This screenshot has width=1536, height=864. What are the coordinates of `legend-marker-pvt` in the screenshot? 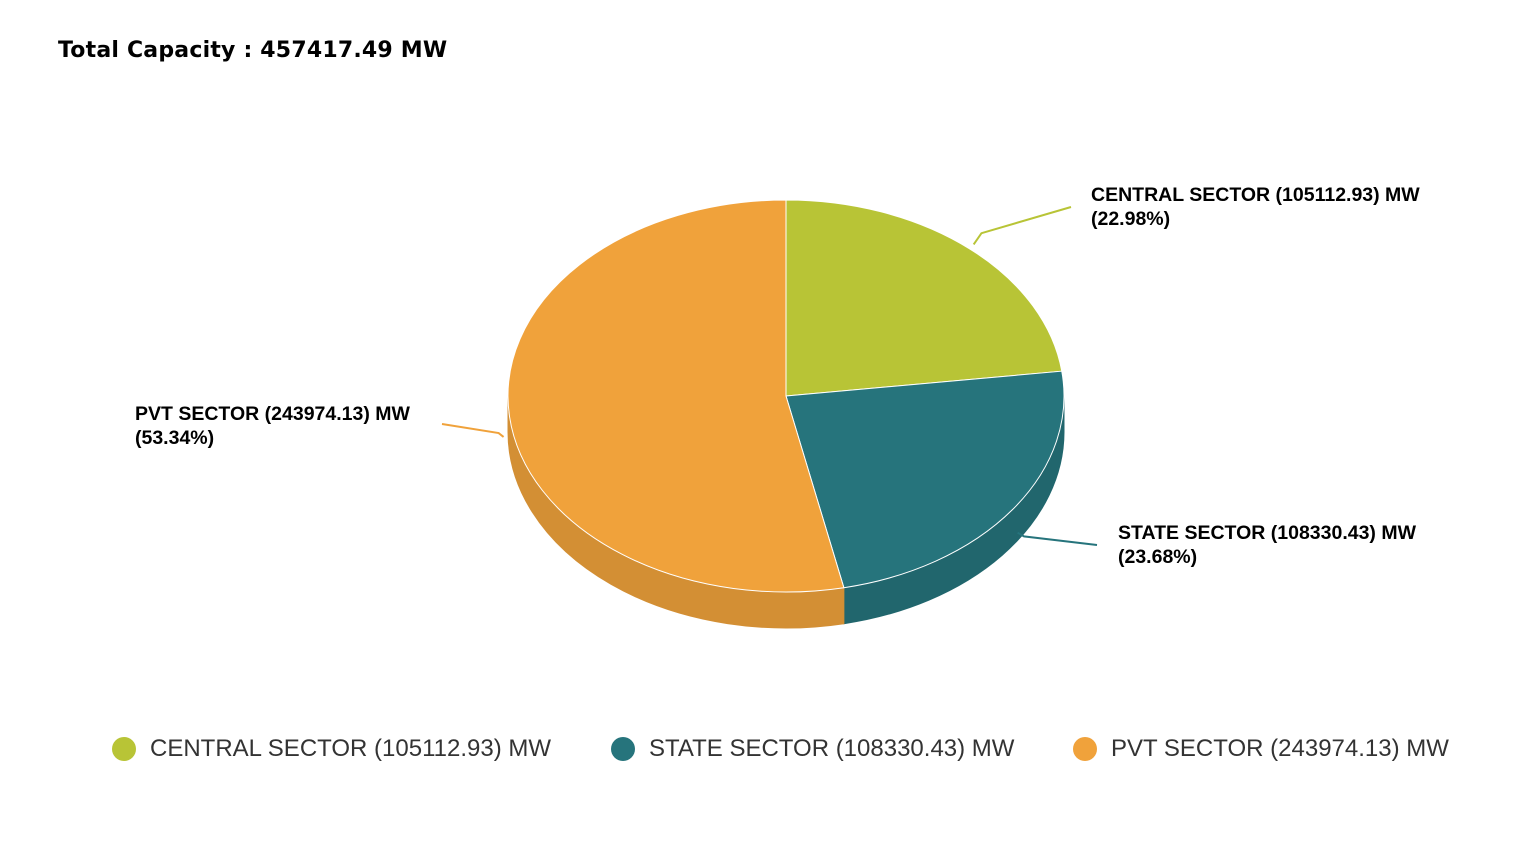 It's located at (1085, 749).